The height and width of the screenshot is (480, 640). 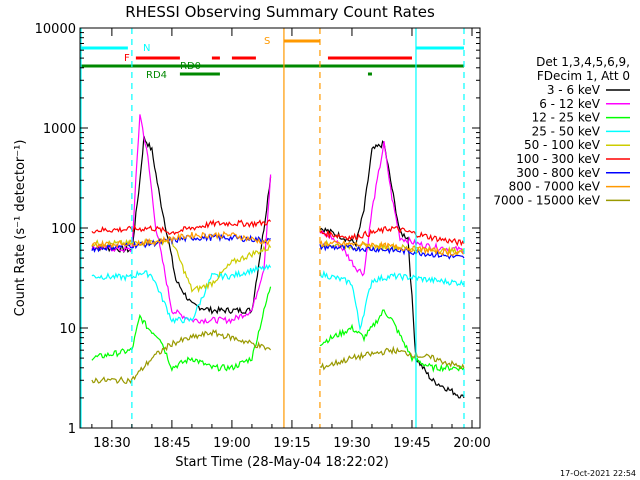 I want to click on legend-label-300-800-kev: 300 - 800 keV, so click(x=558, y=173).